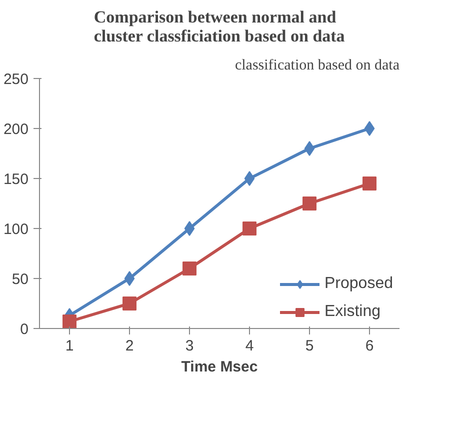 Image resolution: width=476 pixels, height=432 pixels. Describe the element at coordinates (189, 346) in the screenshot. I see `x-tick-label: 3` at that location.